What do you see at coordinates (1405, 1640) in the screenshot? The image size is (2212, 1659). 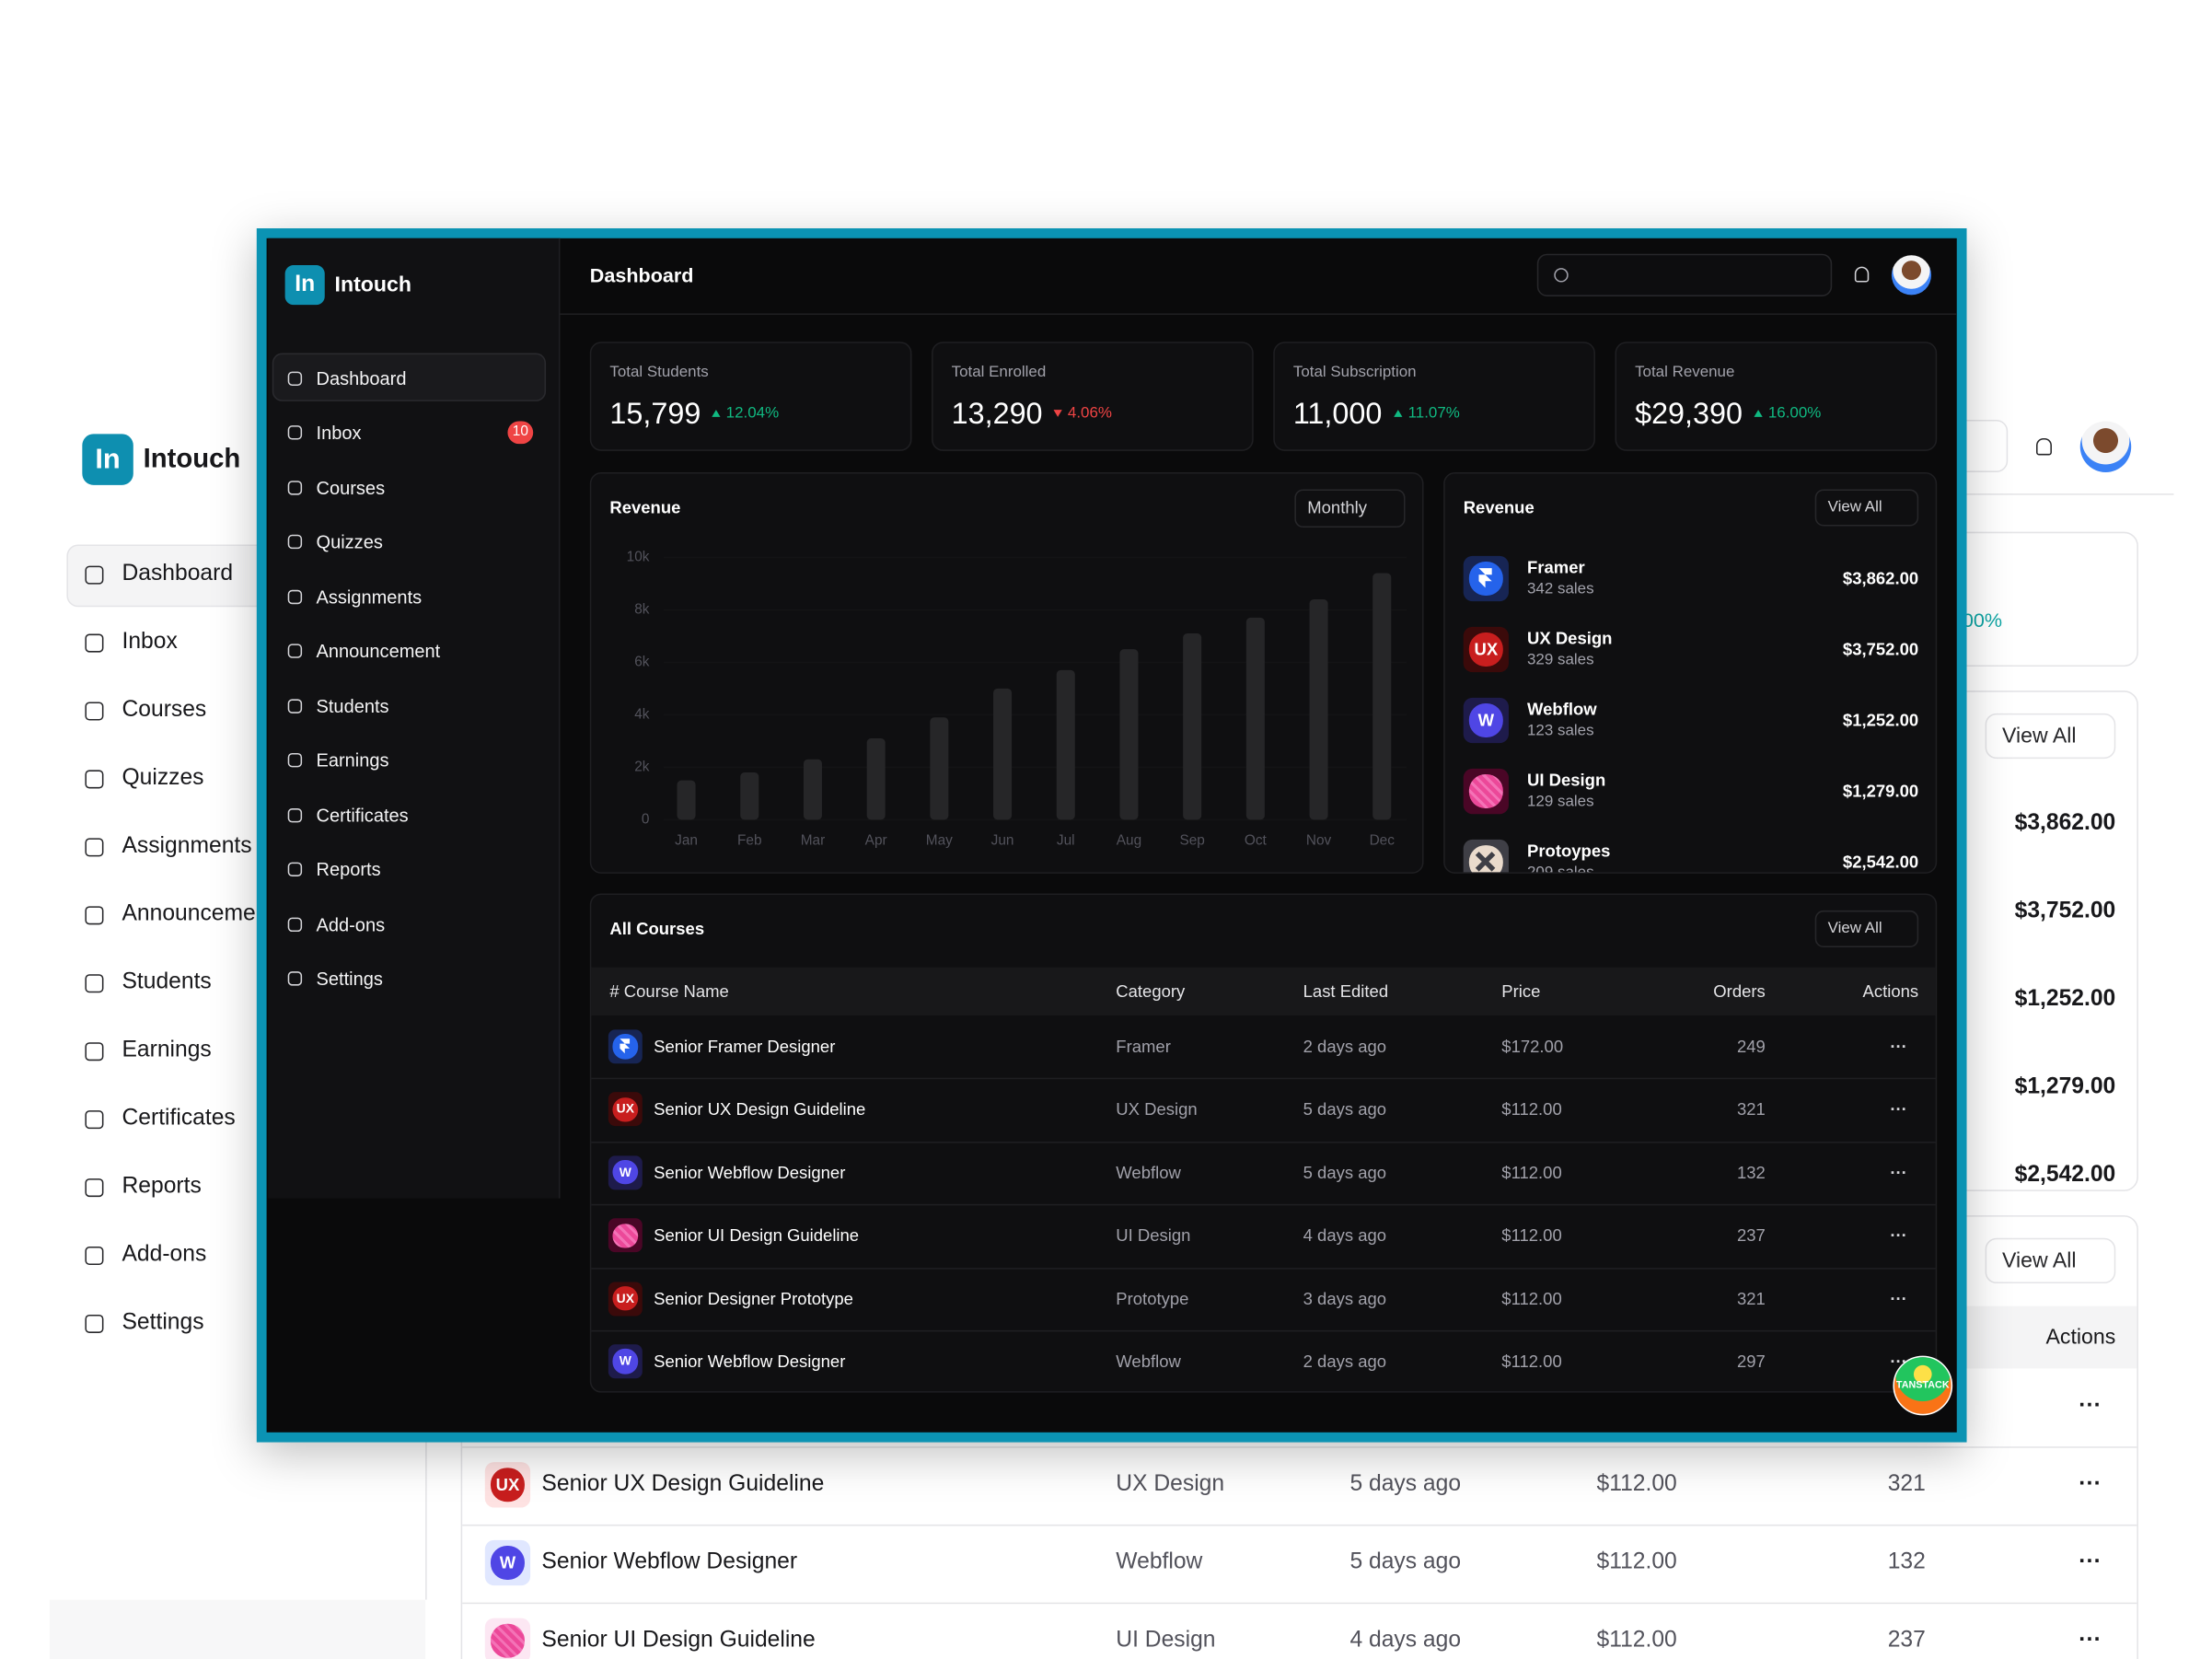 I see `course-edited: 4 days ago` at bounding box center [1405, 1640].